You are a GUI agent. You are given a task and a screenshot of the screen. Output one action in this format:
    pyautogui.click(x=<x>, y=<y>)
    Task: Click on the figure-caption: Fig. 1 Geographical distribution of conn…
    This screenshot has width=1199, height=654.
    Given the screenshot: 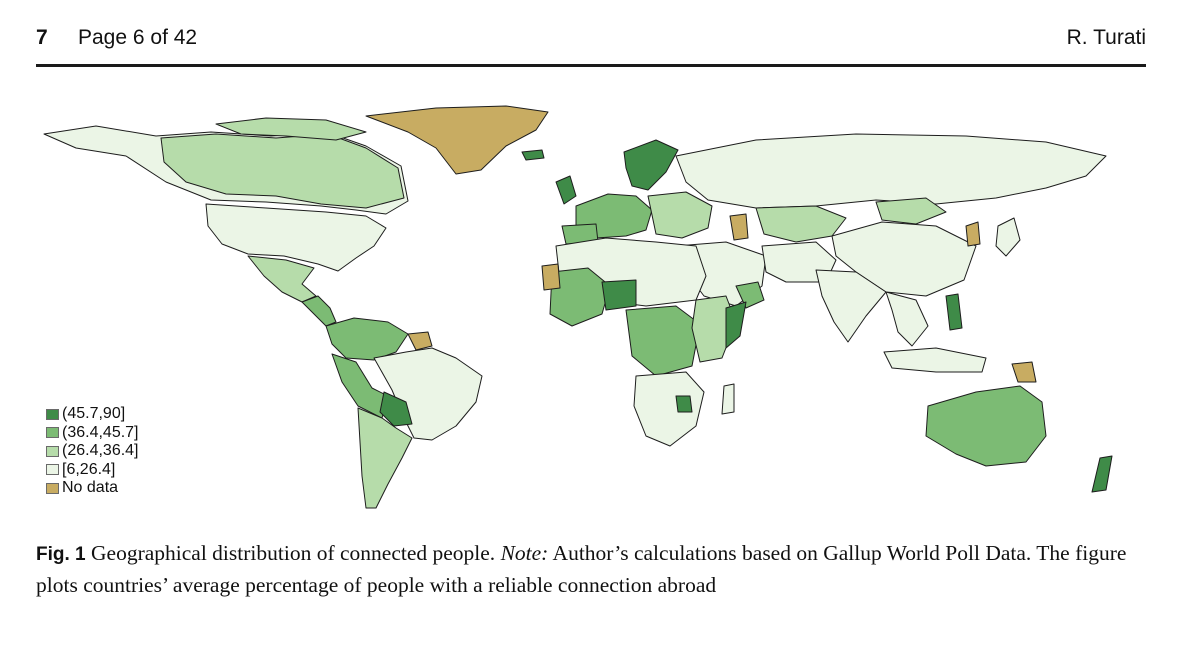 What is the action you would take?
    pyautogui.click(x=591, y=569)
    